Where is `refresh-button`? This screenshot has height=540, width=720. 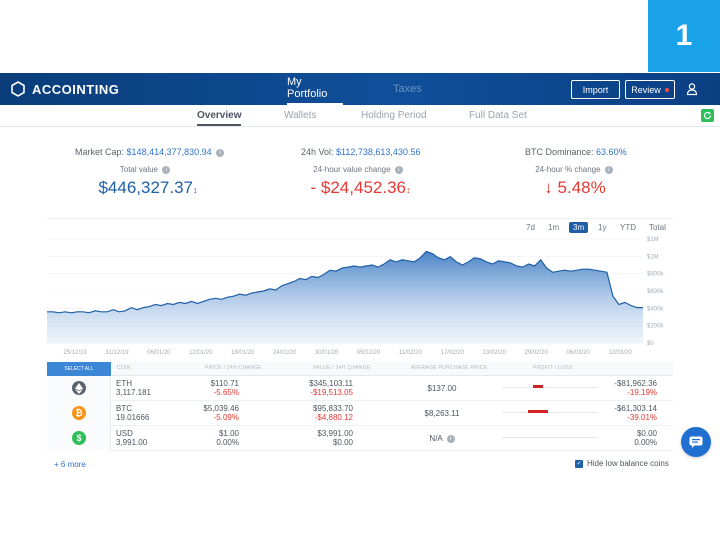
refresh-button is located at coordinates (707, 115).